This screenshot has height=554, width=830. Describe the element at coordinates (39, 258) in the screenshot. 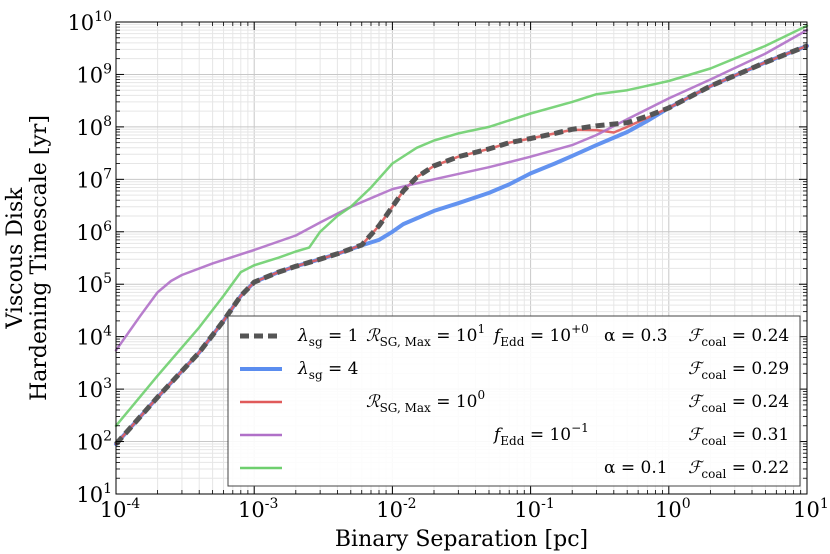

I see `y-axis-label-line2: Hardening Timescale [yr]` at that location.